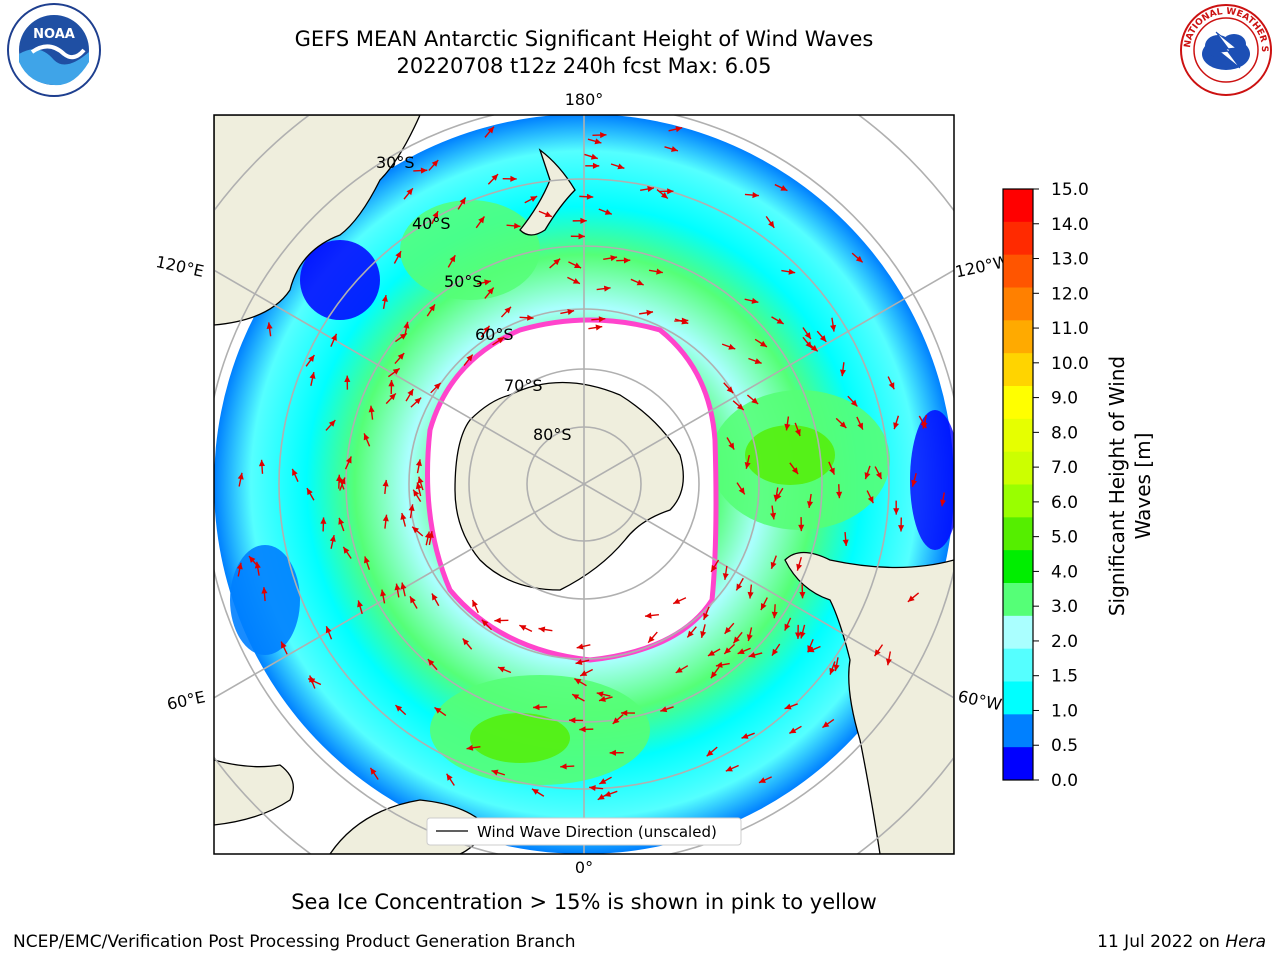  I want to click on wave-peak-east, so click(790, 455).